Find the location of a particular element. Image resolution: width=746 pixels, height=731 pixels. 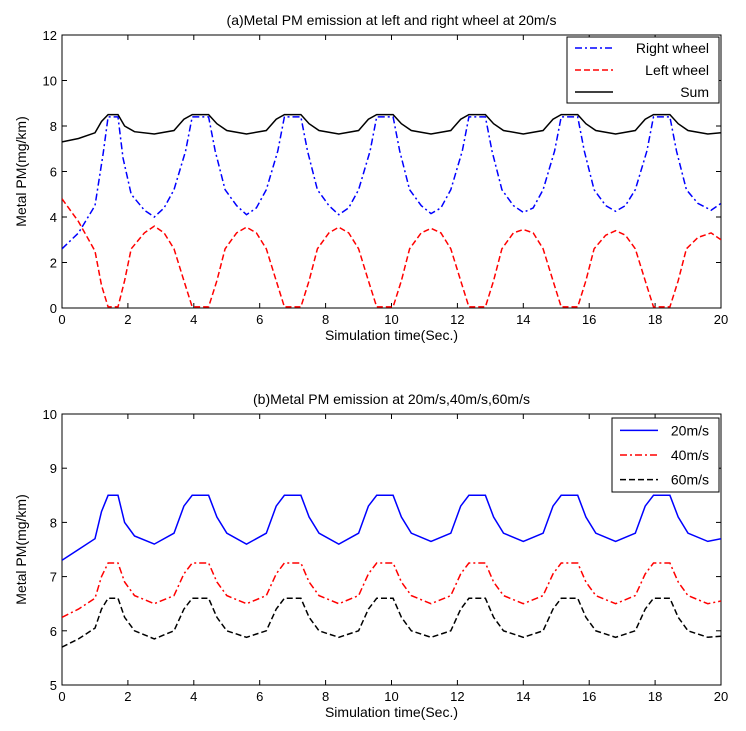

legend-label: Right wheel is located at coordinates (672, 48).